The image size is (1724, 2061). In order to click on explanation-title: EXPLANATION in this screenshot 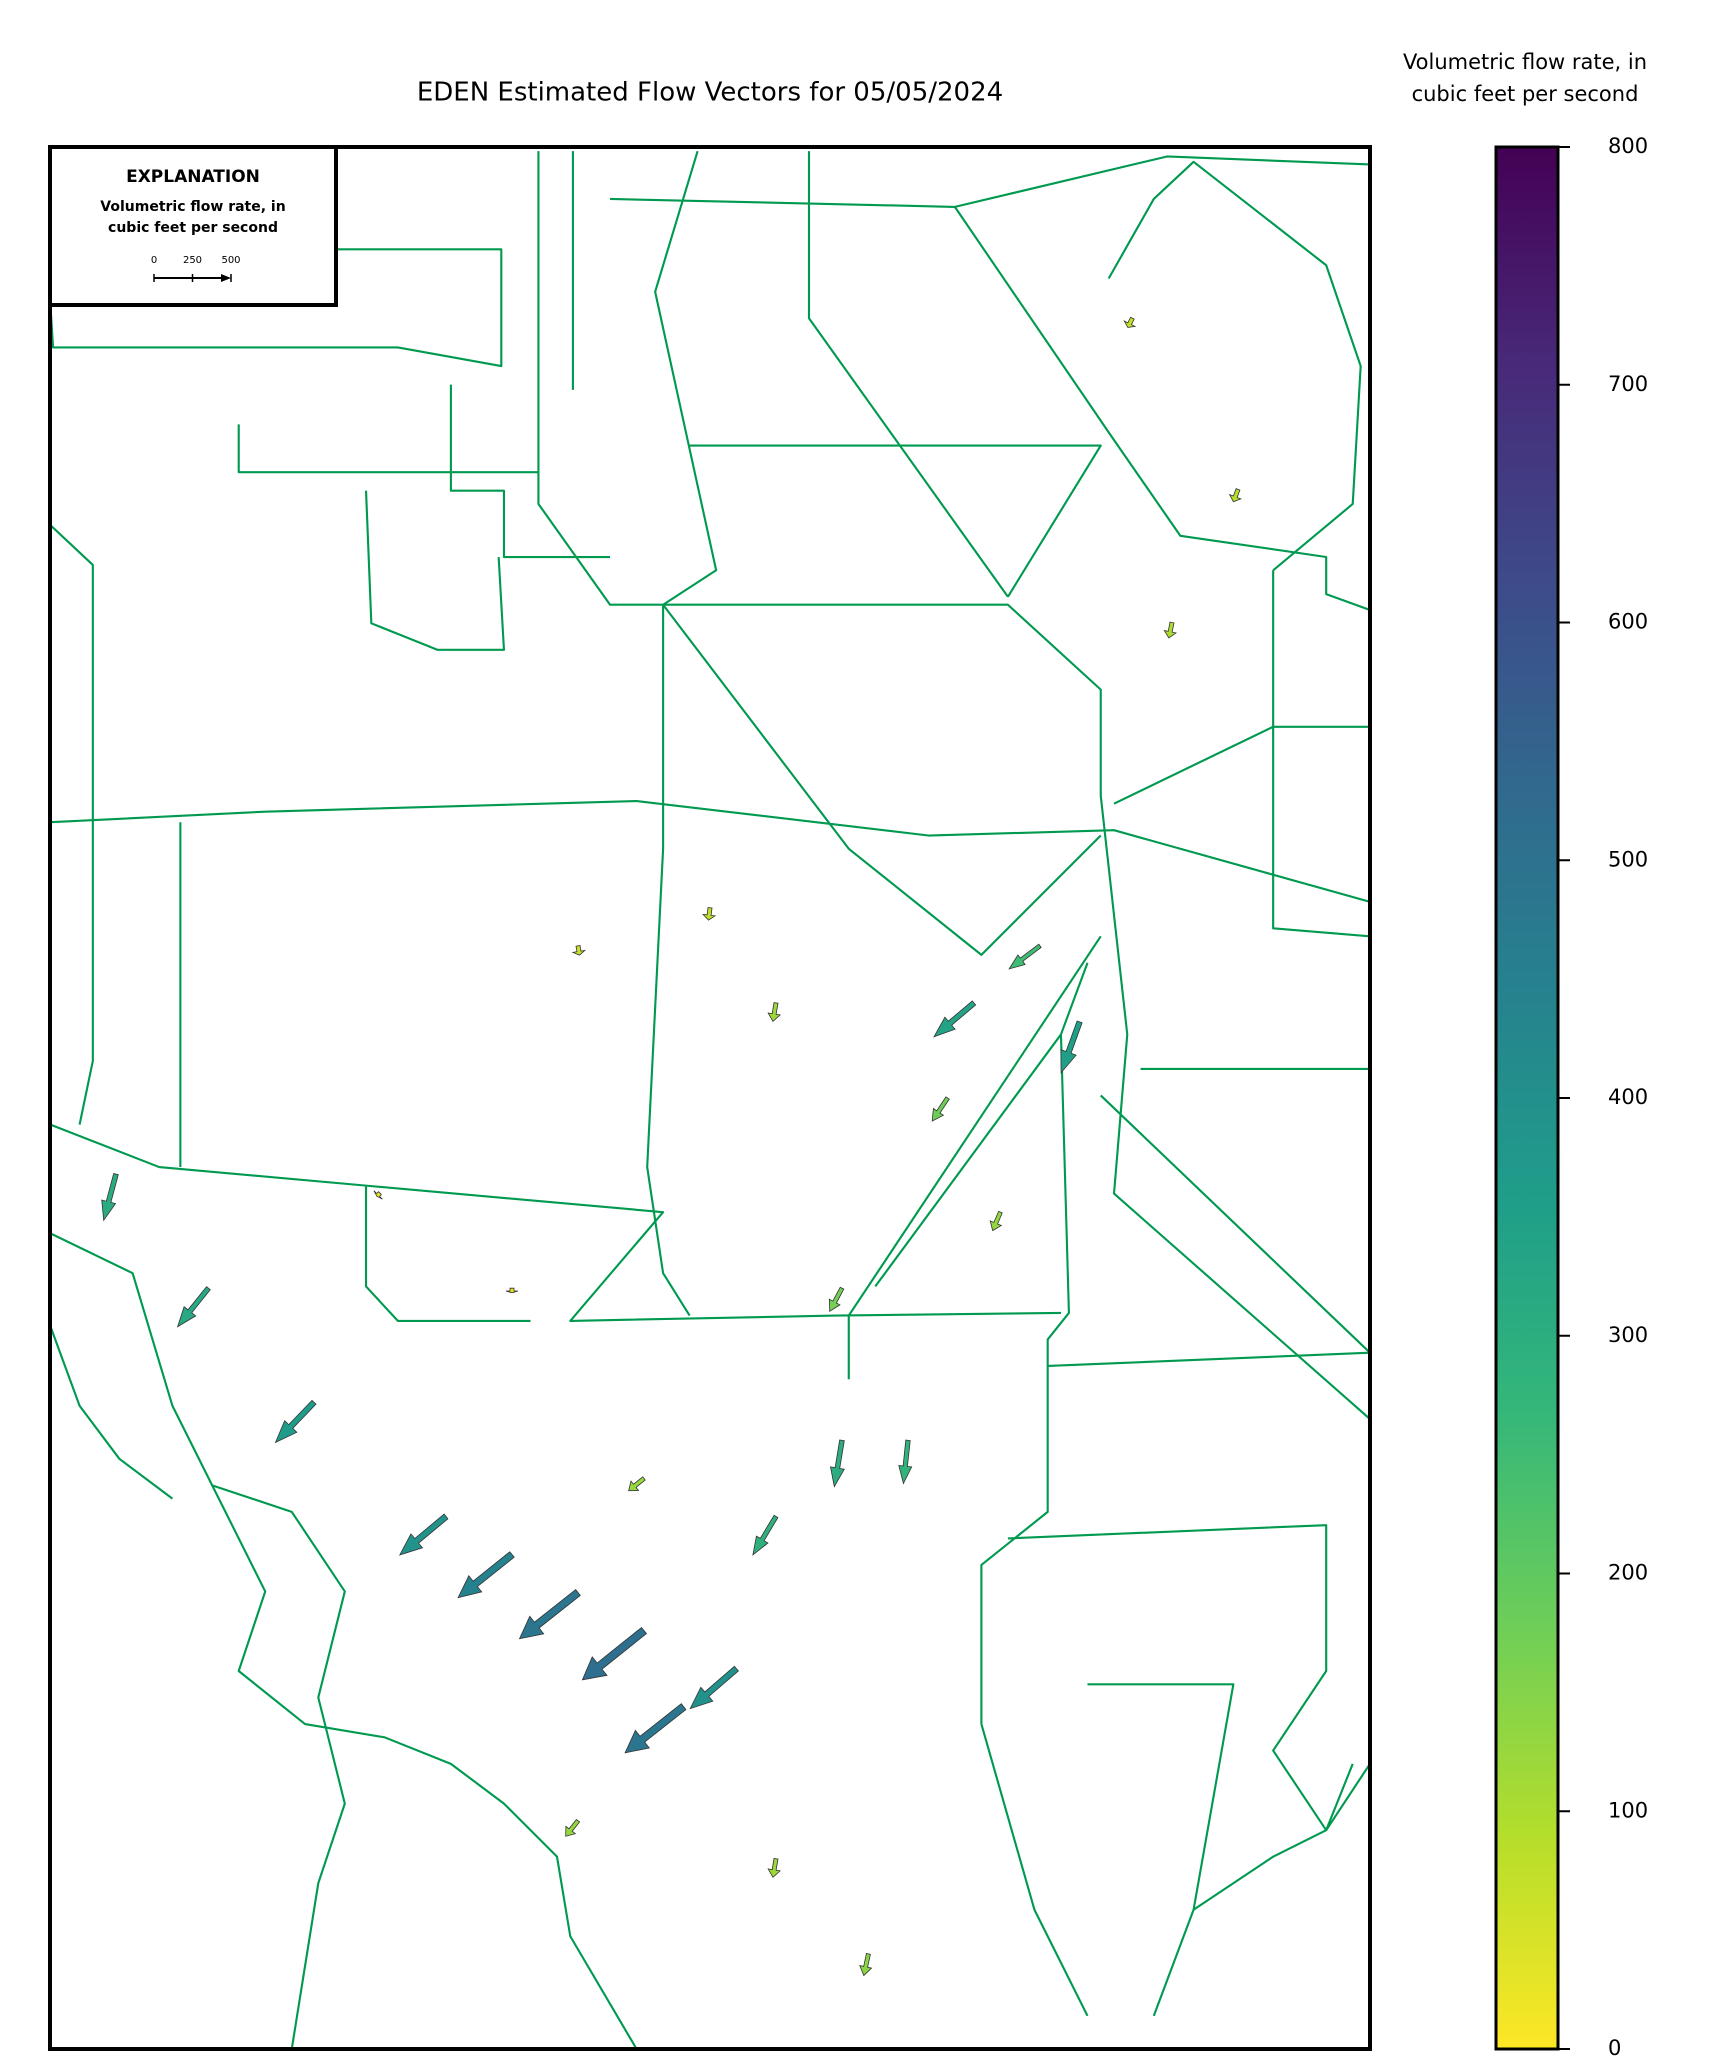, I will do `click(193, 177)`.